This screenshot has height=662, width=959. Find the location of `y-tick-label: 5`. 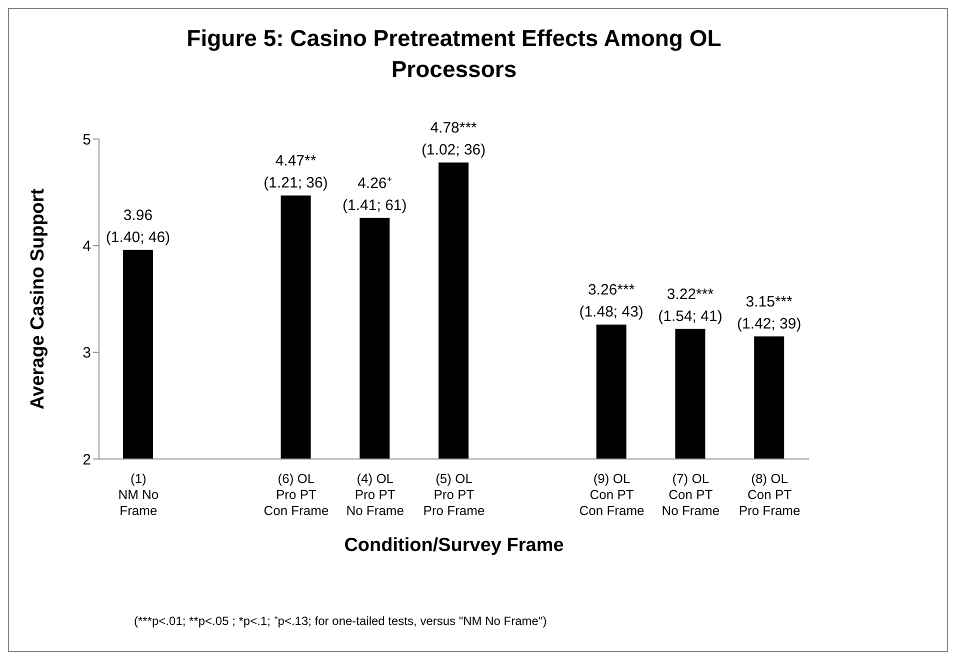

y-tick-label: 5 is located at coordinates (86, 139).